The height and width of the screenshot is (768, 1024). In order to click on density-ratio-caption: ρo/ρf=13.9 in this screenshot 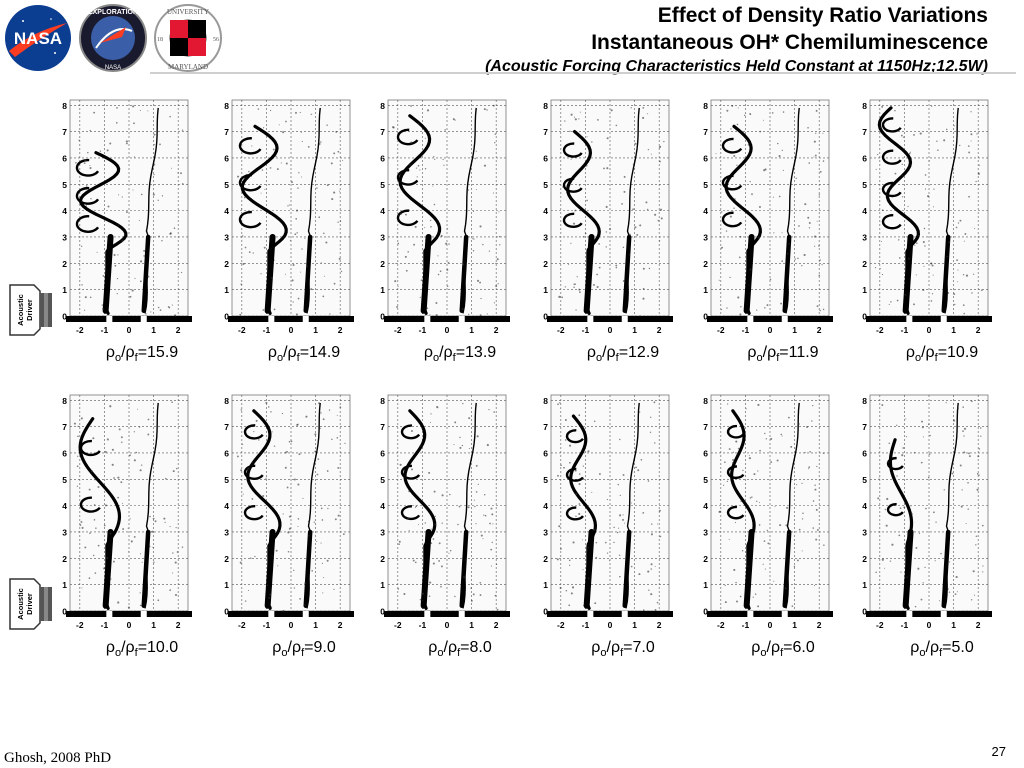, I will do `click(460, 354)`.